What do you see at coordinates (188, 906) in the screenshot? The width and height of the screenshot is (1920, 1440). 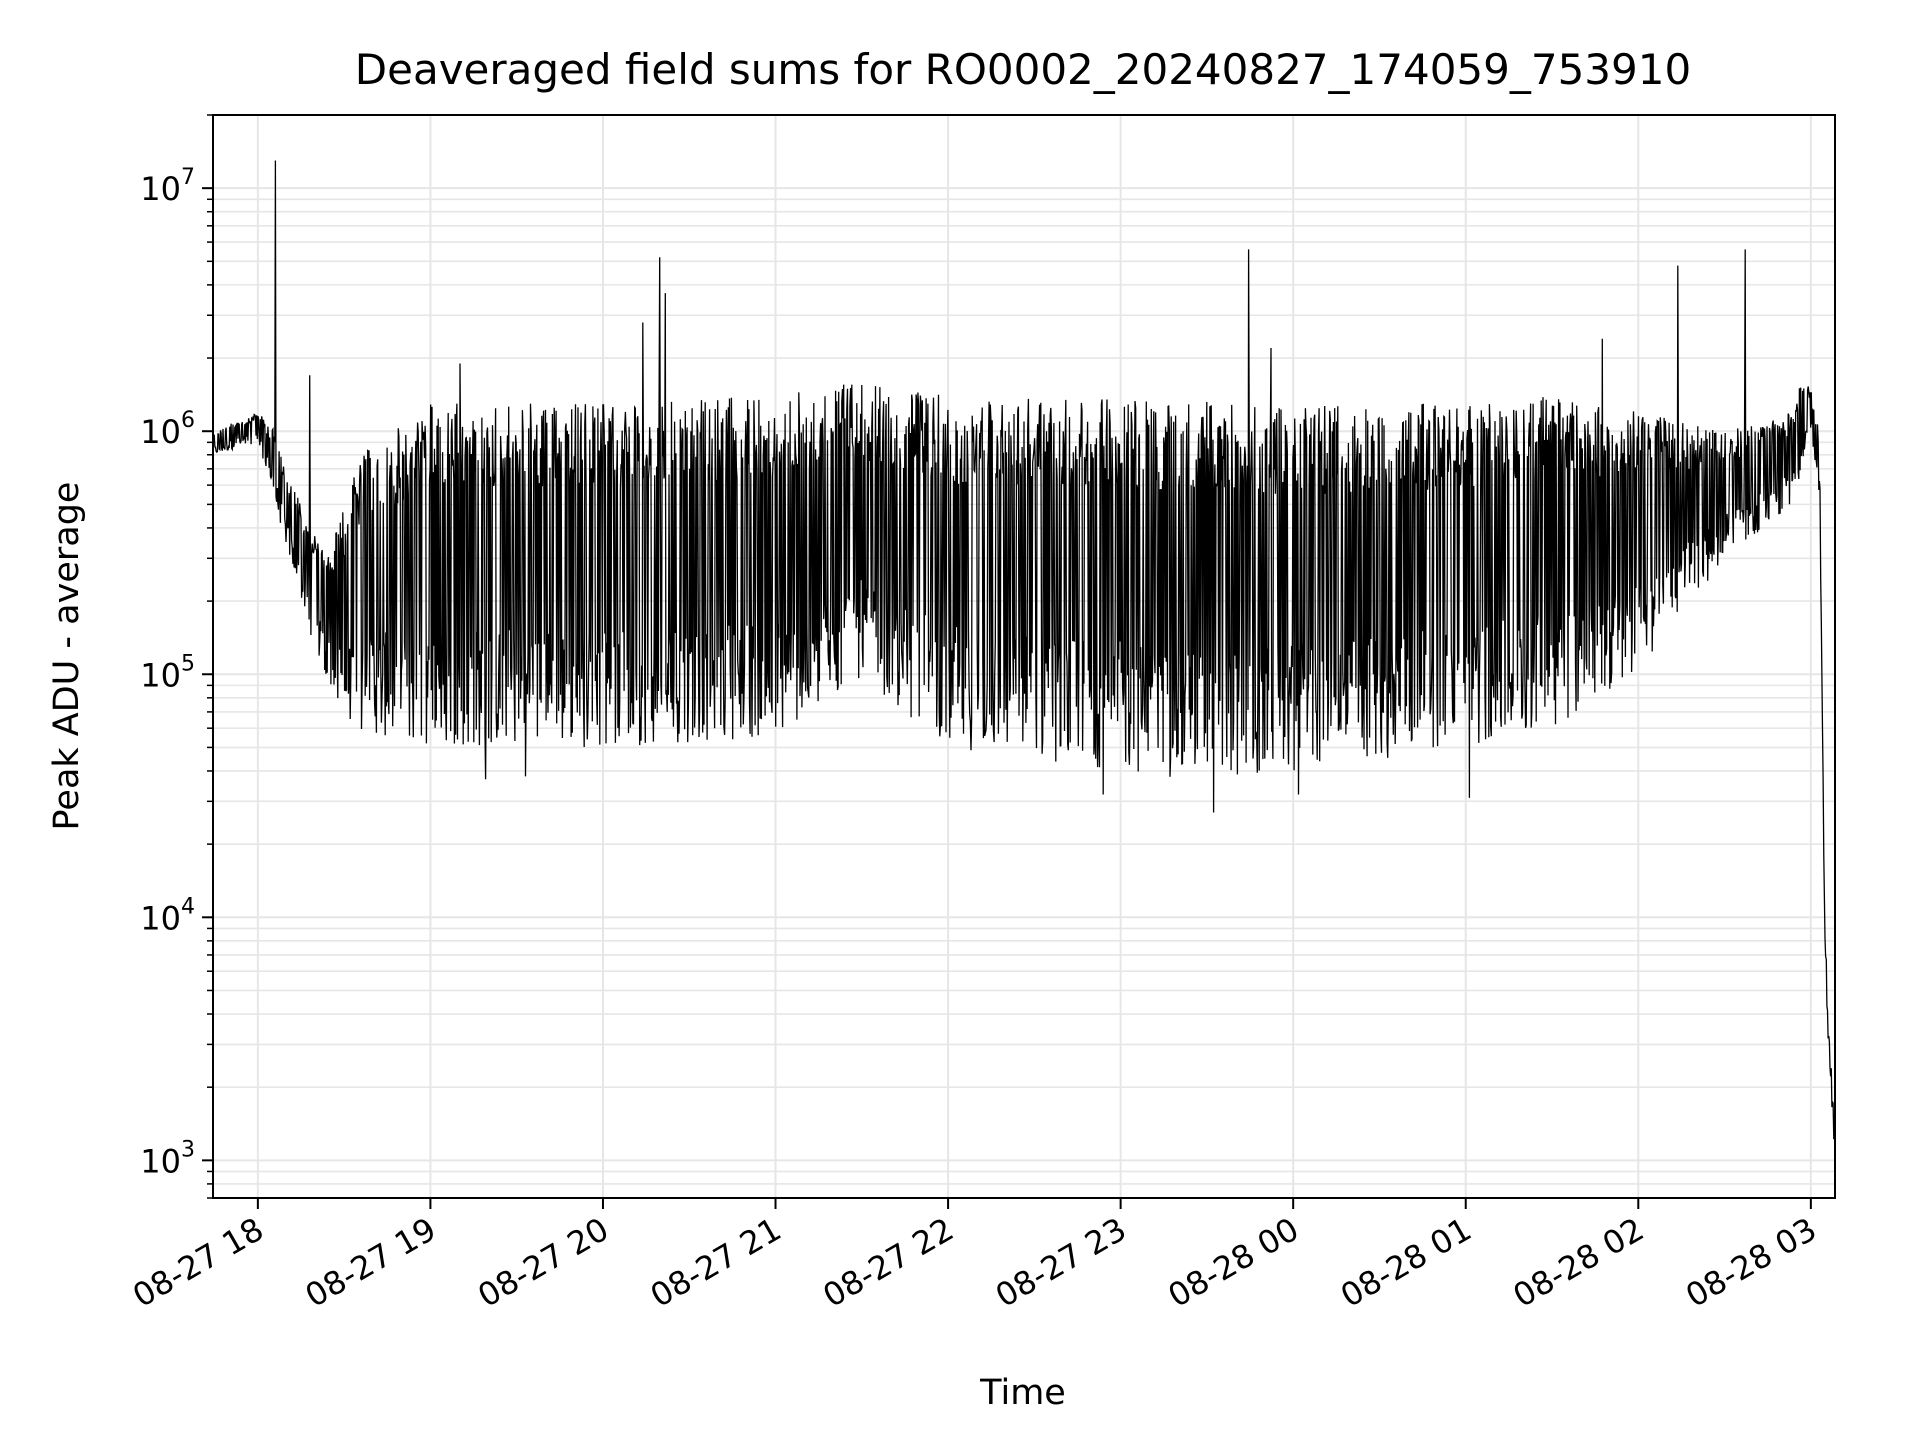 I see `y-tick-exponent: 4` at bounding box center [188, 906].